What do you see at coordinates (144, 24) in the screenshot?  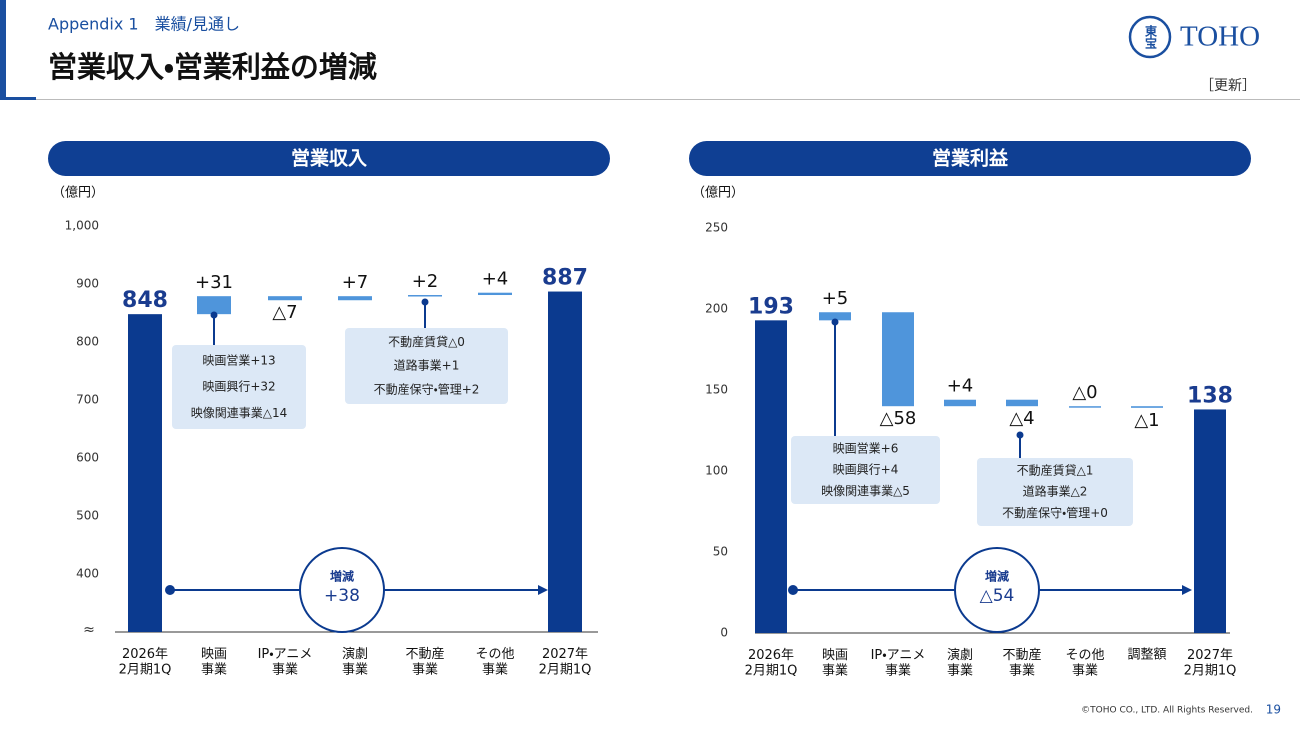 I see `appendix-label: Appendix 1 業績/見通し` at bounding box center [144, 24].